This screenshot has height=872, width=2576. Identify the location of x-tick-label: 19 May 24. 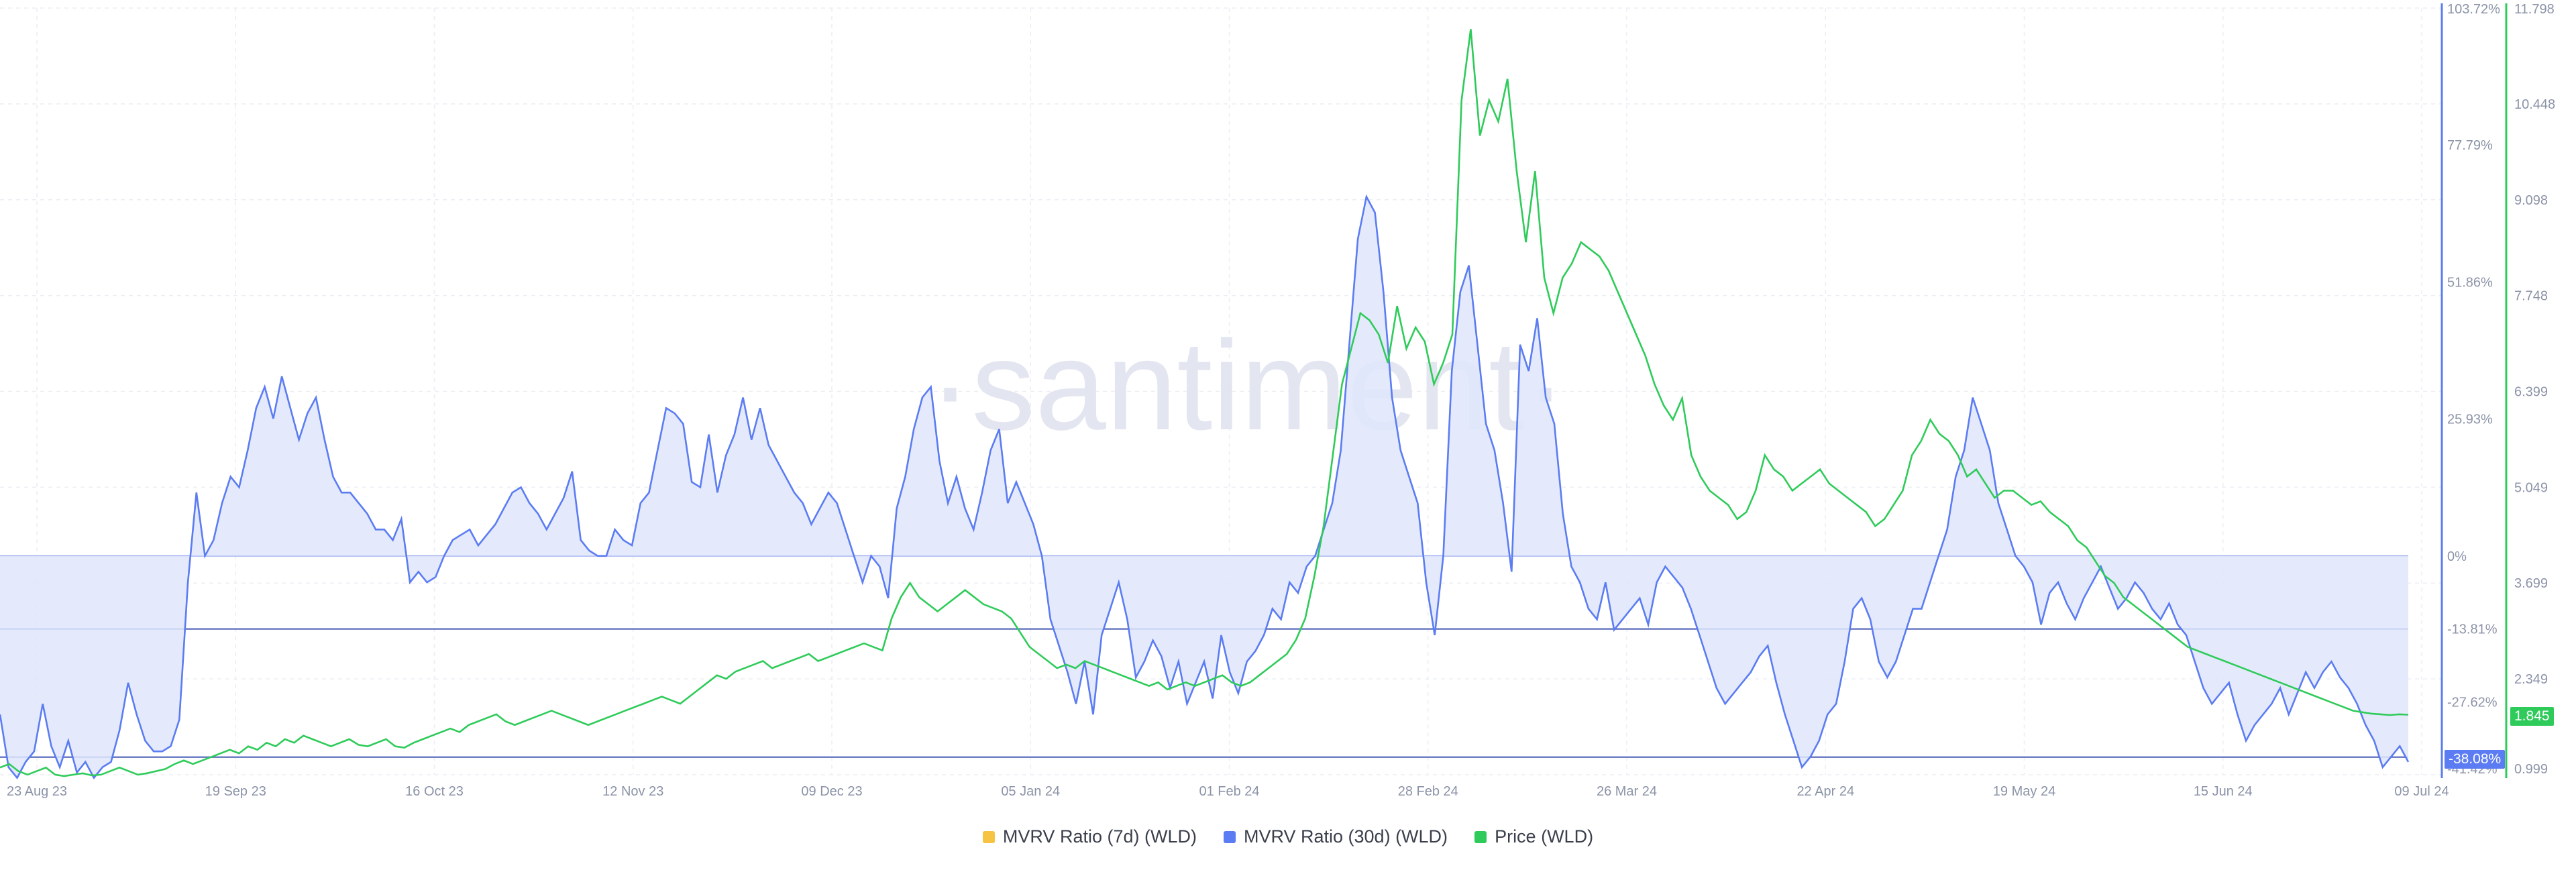
(2024, 791).